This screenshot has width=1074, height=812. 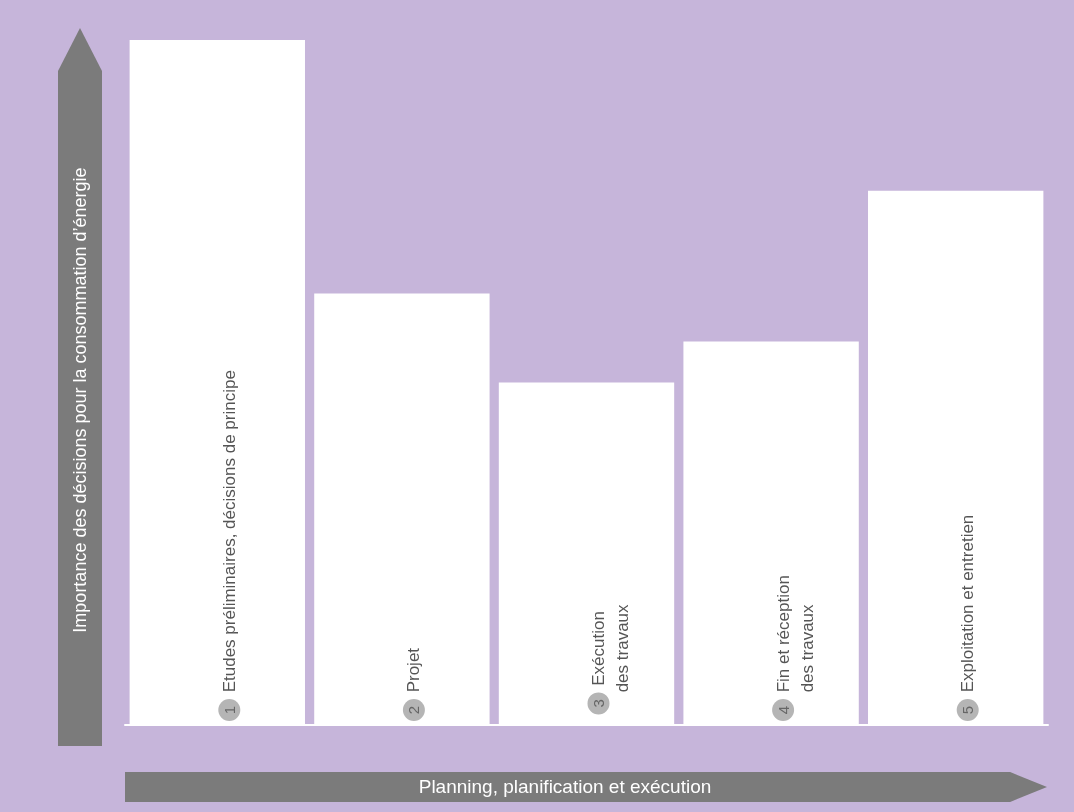 What do you see at coordinates (414, 710) in the screenshot?
I see `annotation: 2` at bounding box center [414, 710].